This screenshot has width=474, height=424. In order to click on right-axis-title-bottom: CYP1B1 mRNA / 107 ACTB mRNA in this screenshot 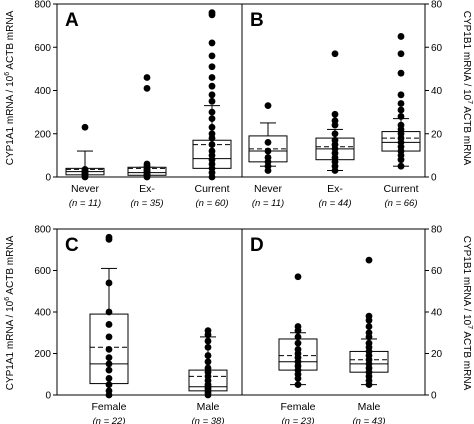, I will do `click(467, 313)`.